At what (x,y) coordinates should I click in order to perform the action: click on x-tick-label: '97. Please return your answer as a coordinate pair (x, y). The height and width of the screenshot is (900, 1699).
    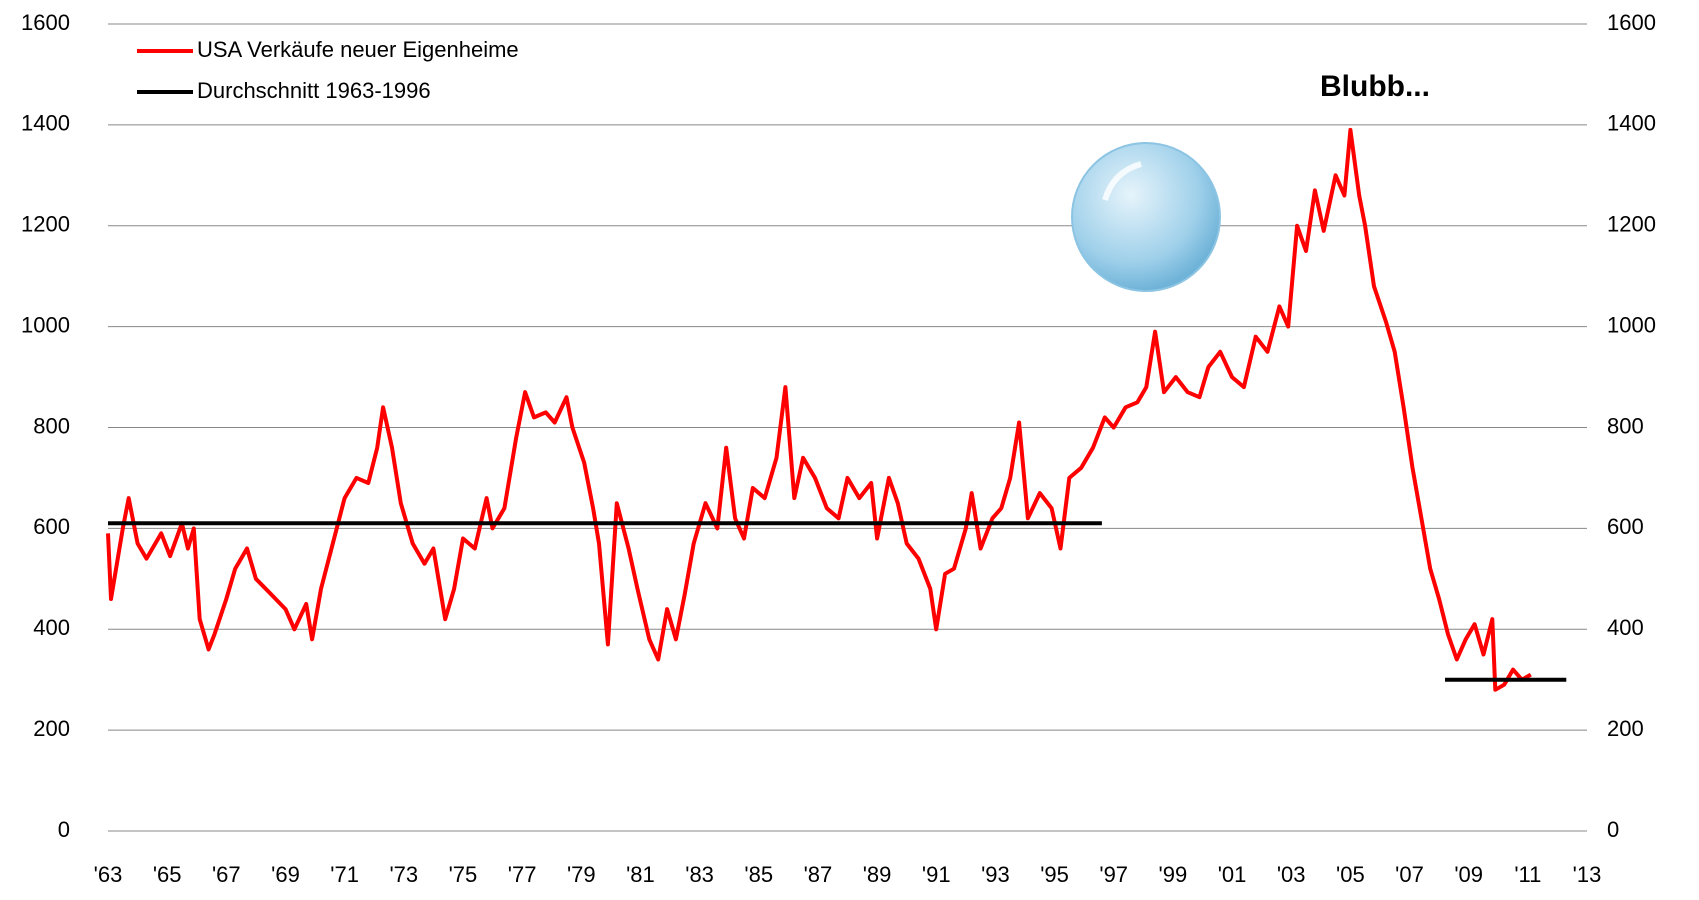
    Looking at the image, I should click on (1113, 874).